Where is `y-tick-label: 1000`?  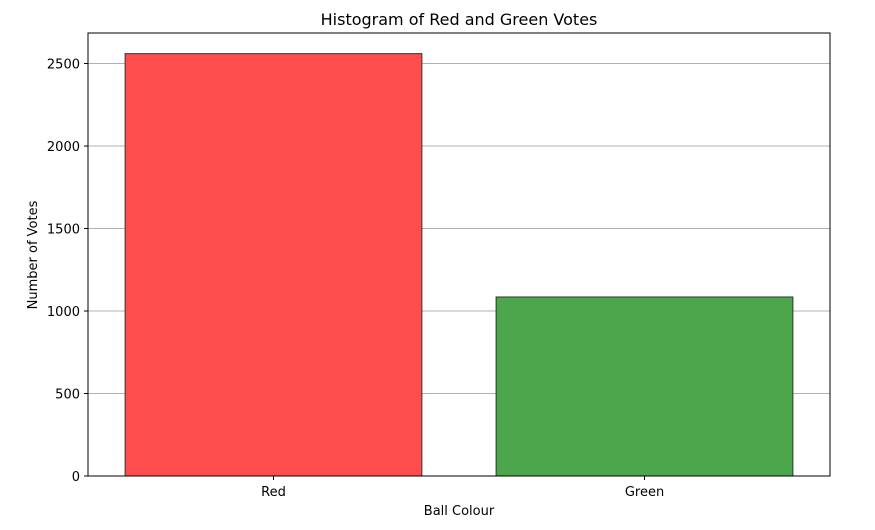 y-tick-label: 1000 is located at coordinates (63, 312).